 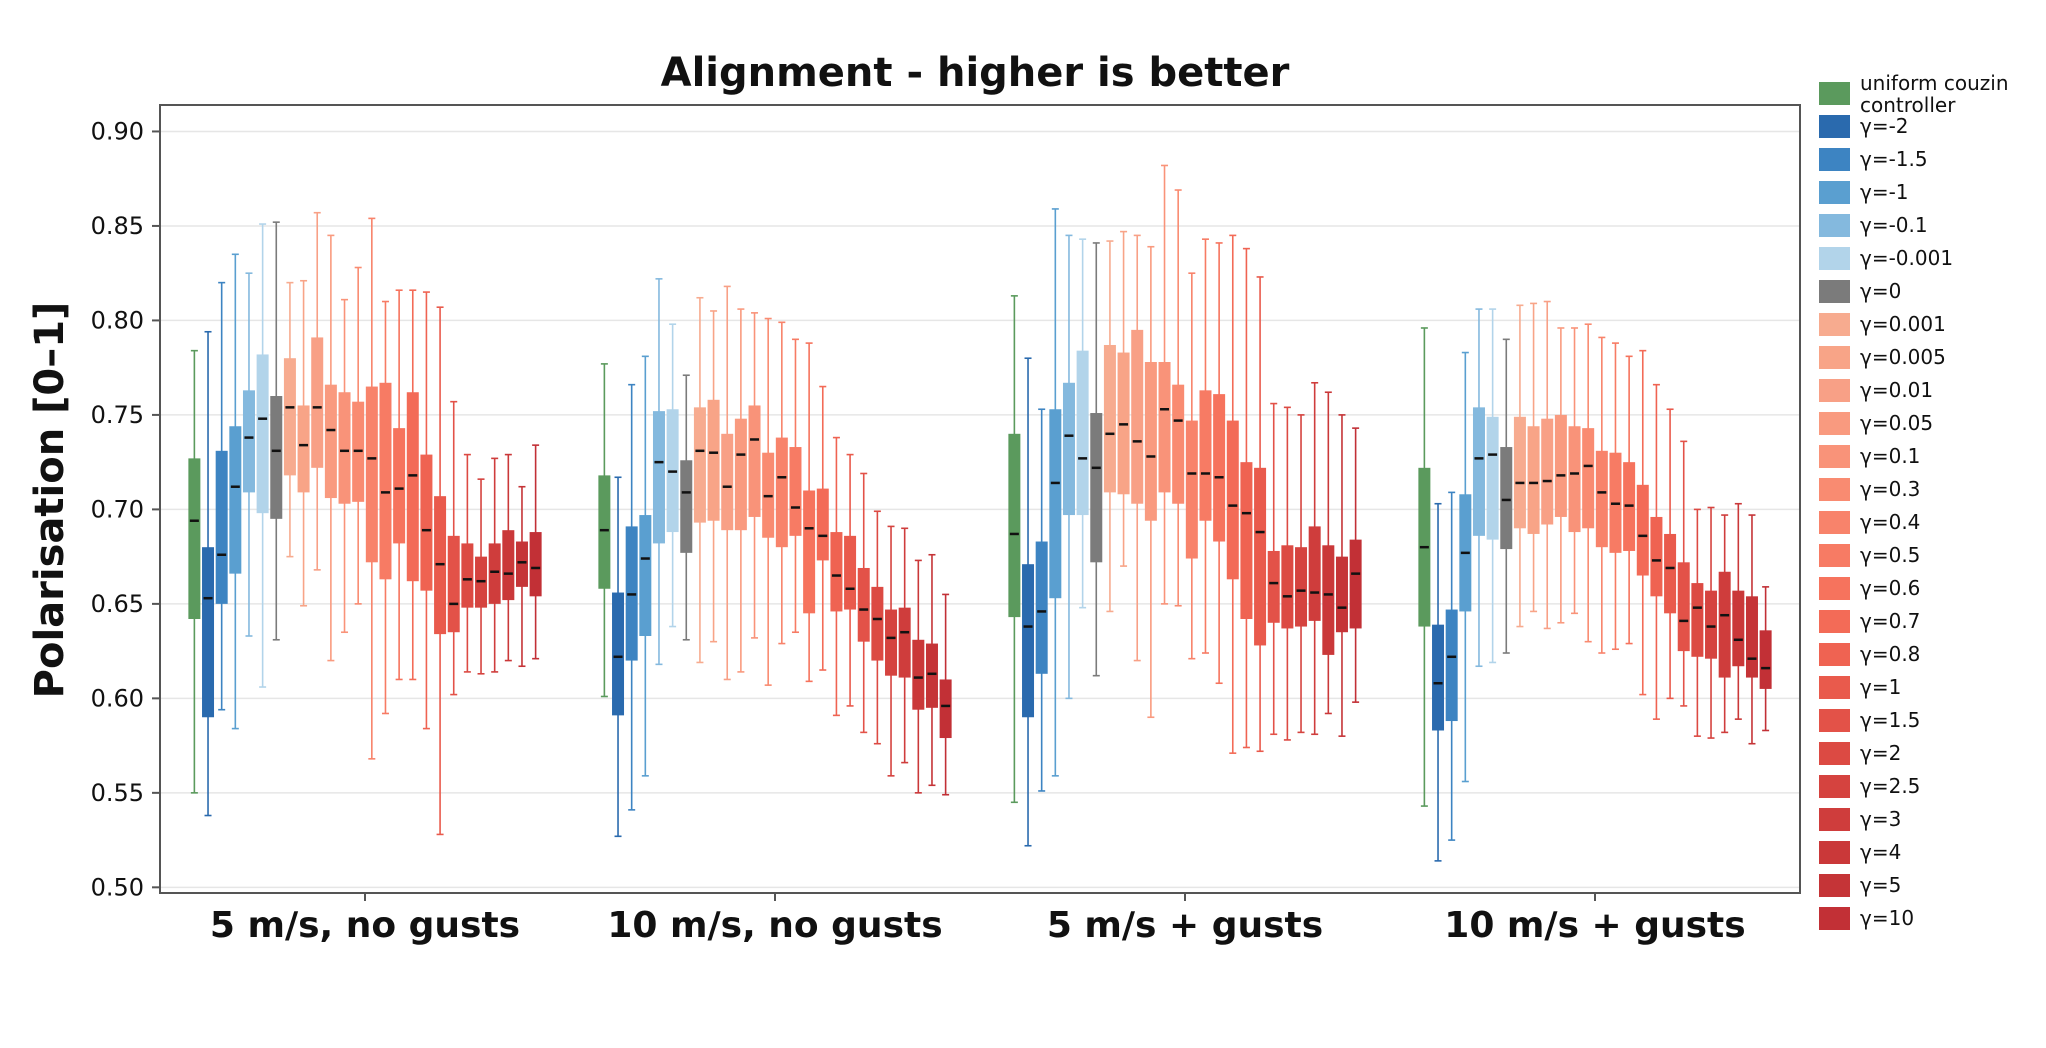 I want to click on legend-label: γ=0.4, so click(x=1890, y=522).